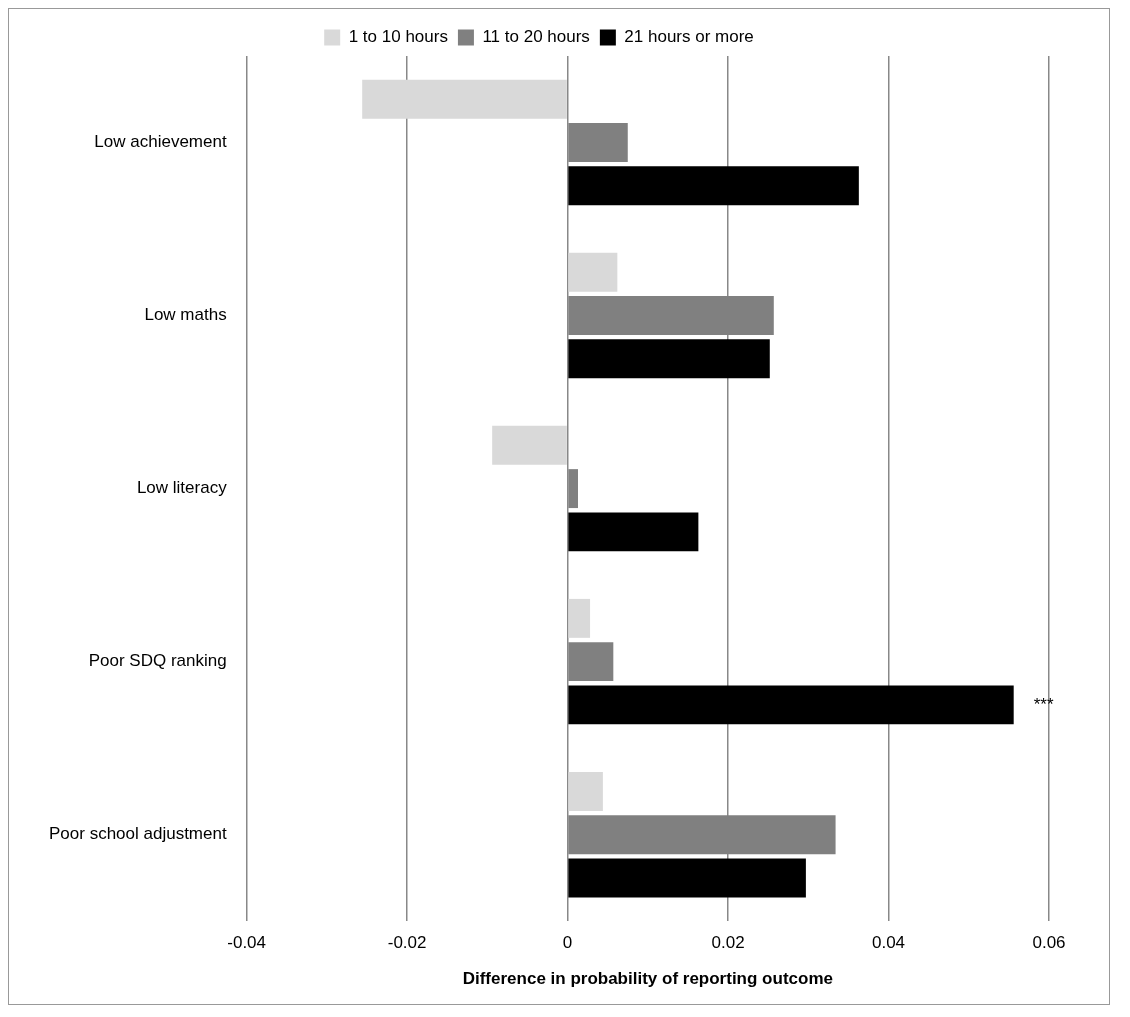 The width and height of the screenshot is (1130, 1017). What do you see at coordinates (157, 661) in the screenshot?
I see `y-tick-label: Poor SDQ ranking` at bounding box center [157, 661].